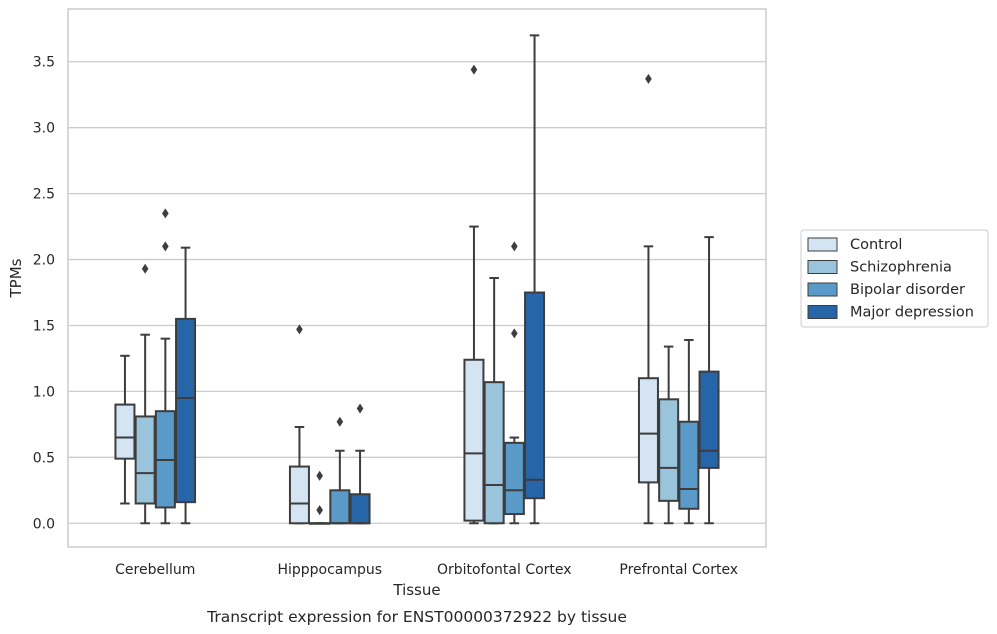 The height and width of the screenshot is (634, 997). Describe the element at coordinates (416, 590) in the screenshot. I see `x-axis-title: Tissue` at that location.